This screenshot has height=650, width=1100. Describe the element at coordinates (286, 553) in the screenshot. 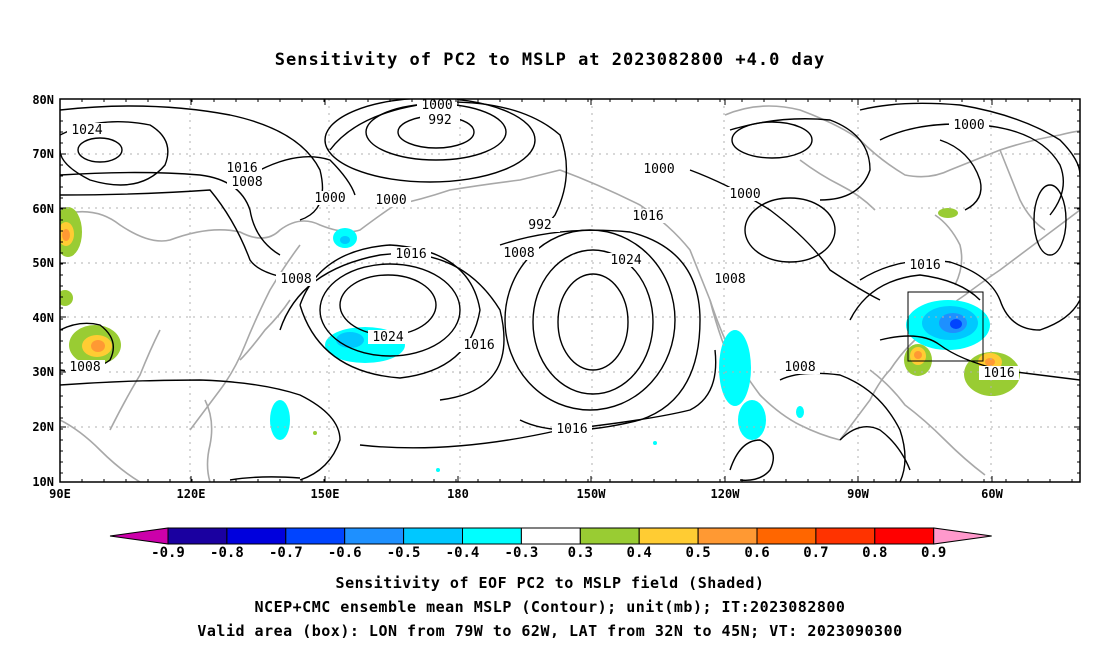

I see `colorbar-label: -0.7` at that location.